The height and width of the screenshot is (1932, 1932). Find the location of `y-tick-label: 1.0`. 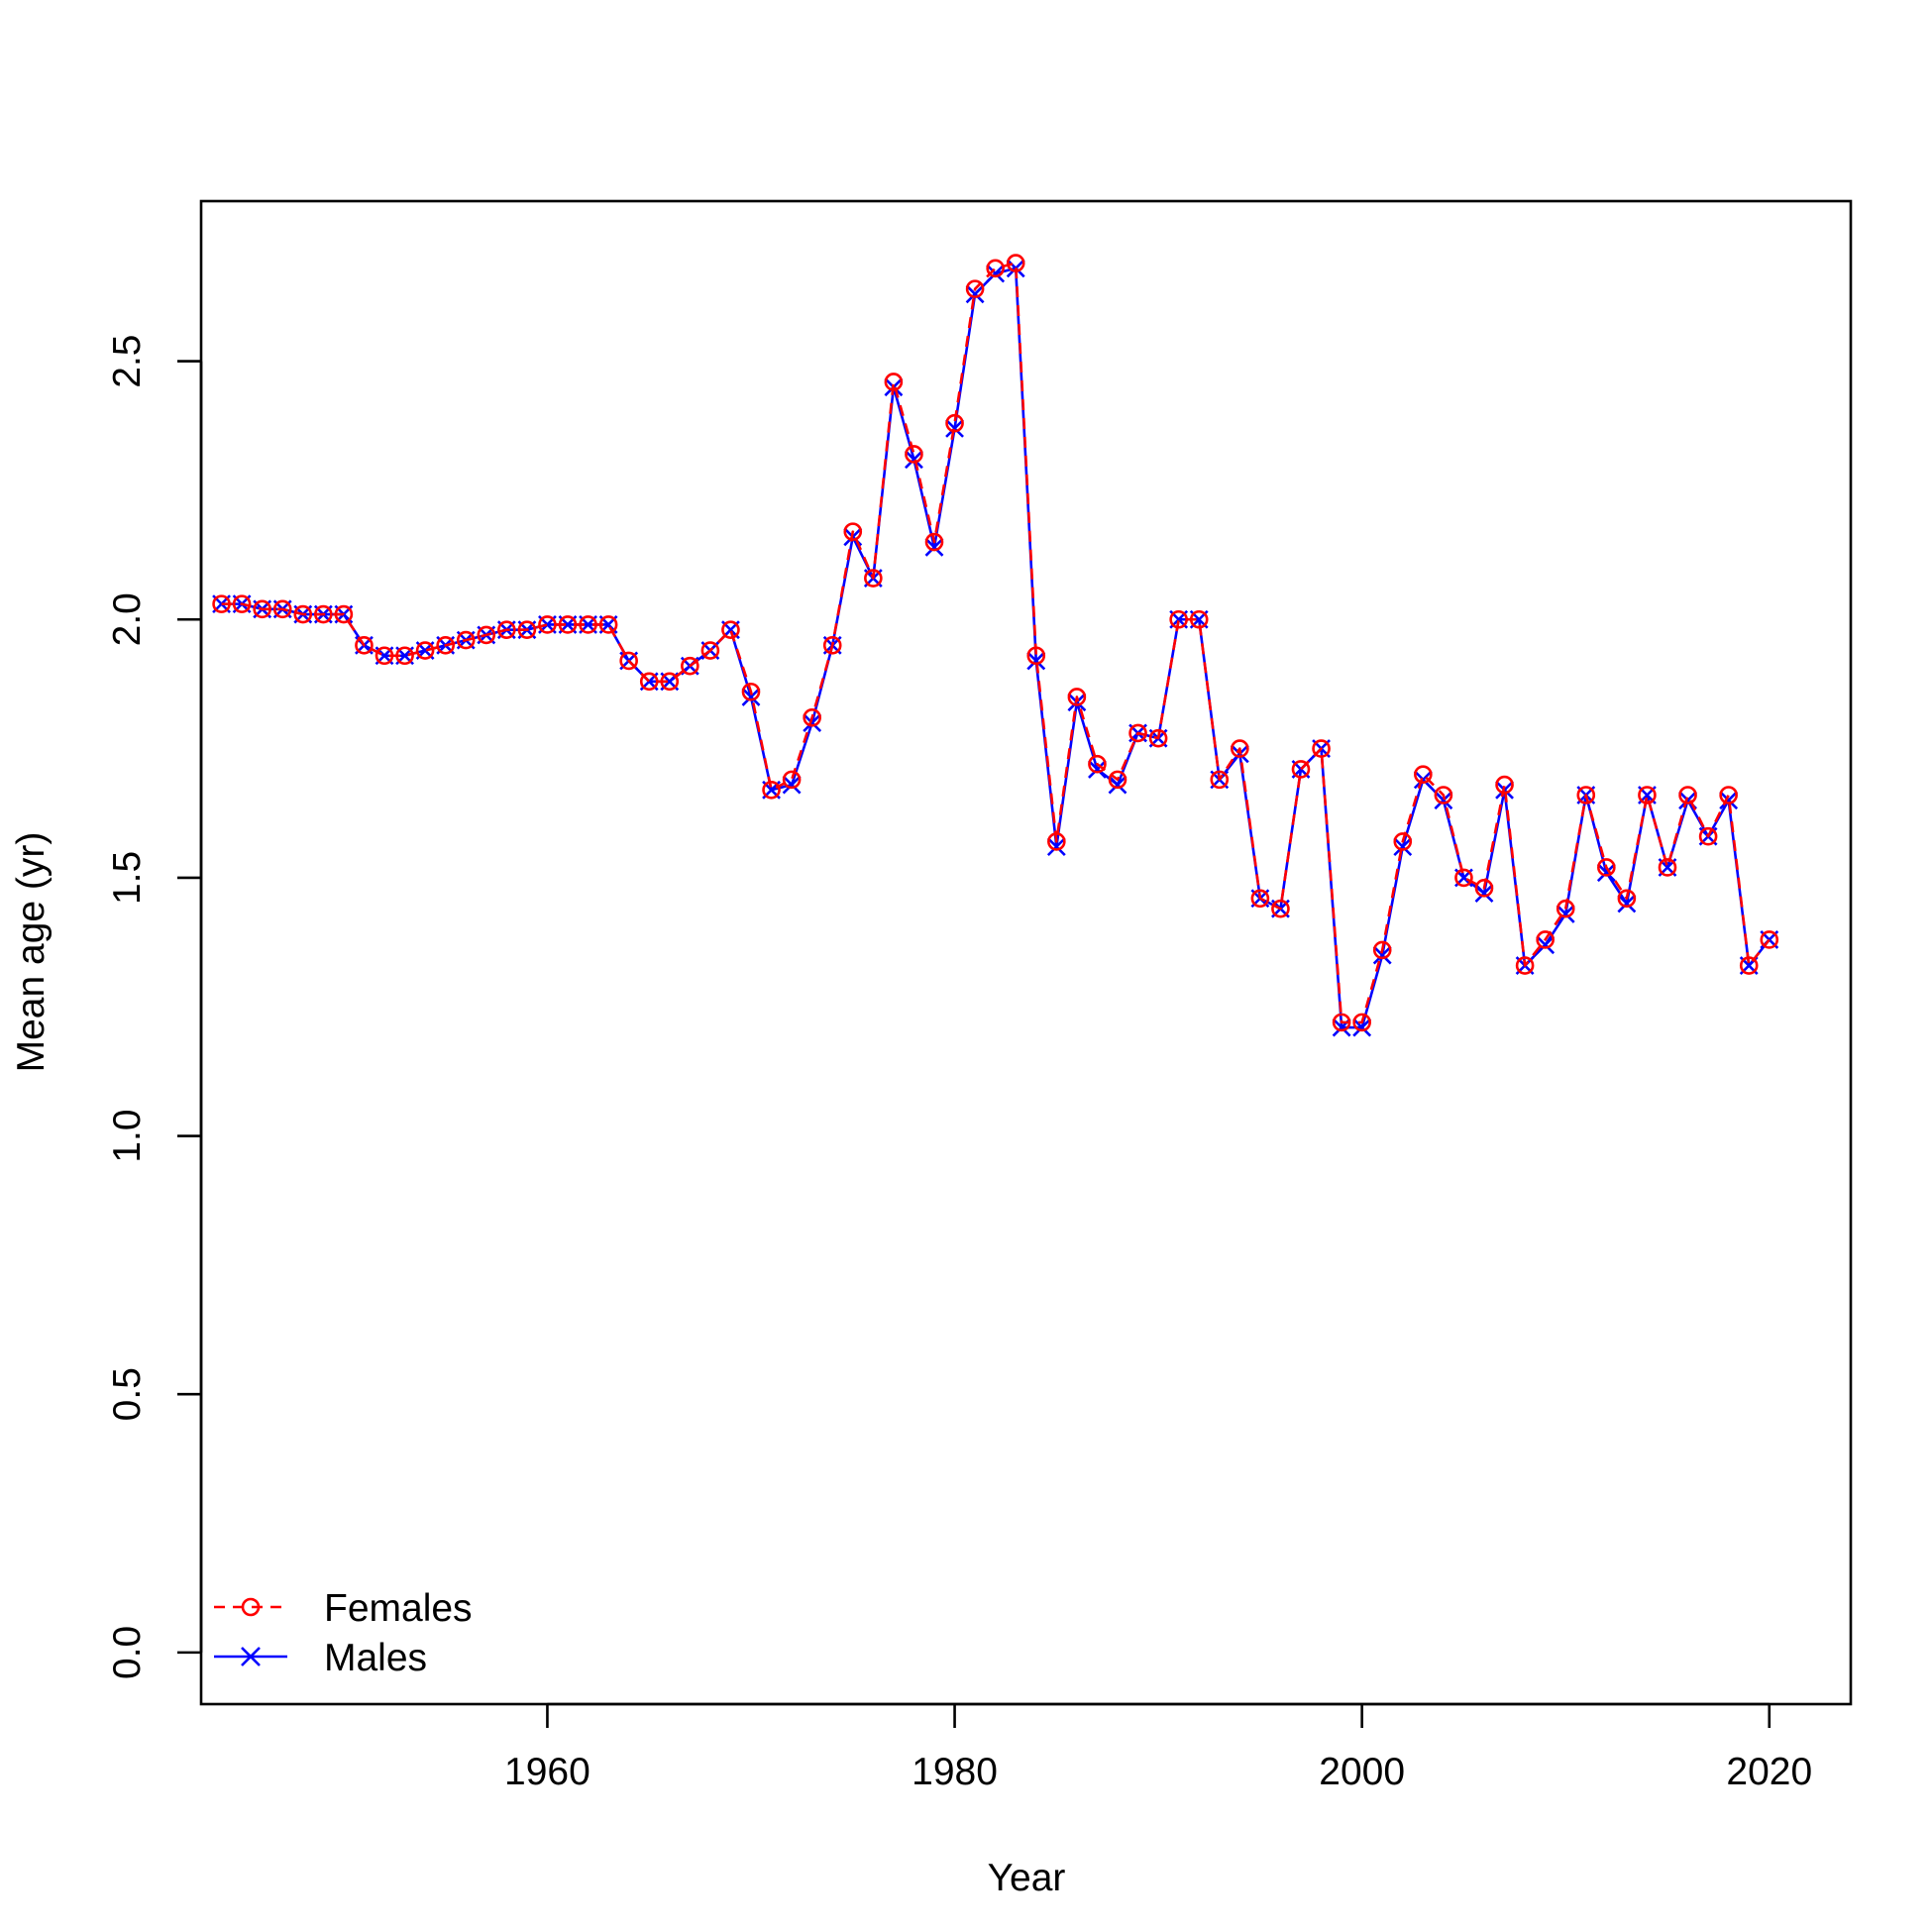

y-tick-label: 1.0 is located at coordinates (128, 1135).